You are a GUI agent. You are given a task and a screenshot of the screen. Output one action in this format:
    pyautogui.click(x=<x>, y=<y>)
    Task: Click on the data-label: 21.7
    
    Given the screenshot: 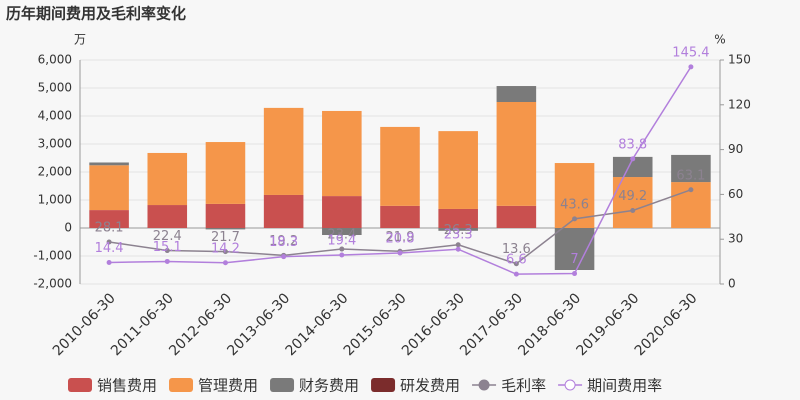 What is the action you would take?
    pyautogui.click(x=225, y=237)
    